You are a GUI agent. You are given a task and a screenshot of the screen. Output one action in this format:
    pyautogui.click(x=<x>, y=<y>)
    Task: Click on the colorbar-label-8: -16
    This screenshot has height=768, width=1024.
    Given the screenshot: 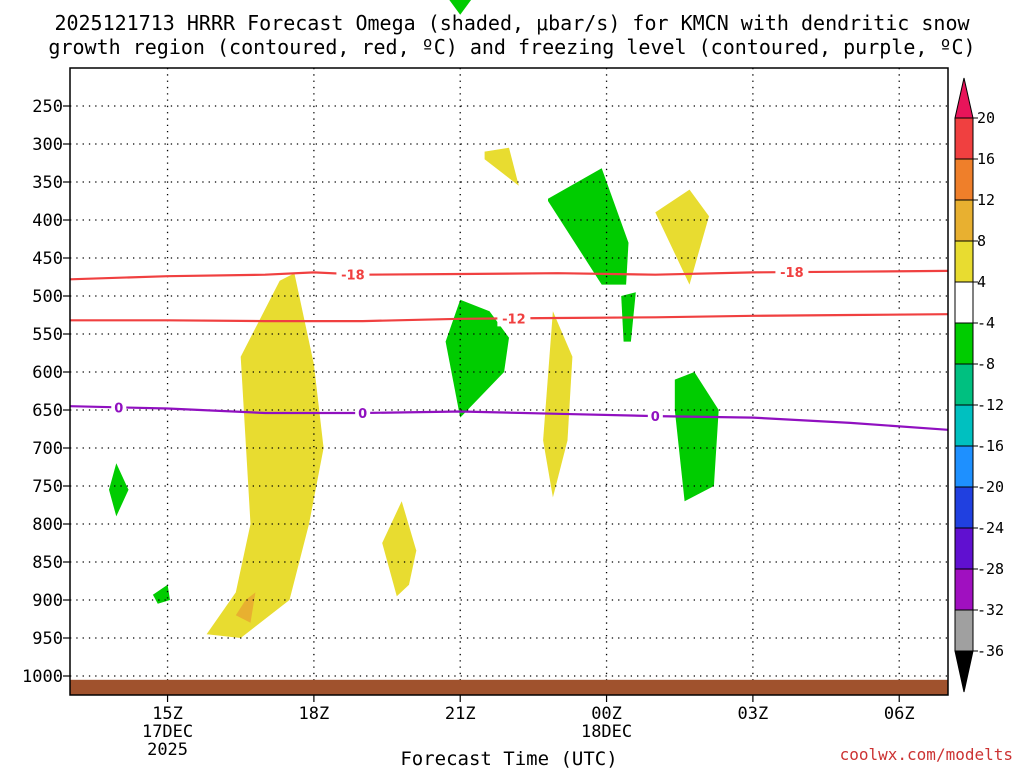 What is the action you would take?
    pyautogui.click(x=990, y=446)
    